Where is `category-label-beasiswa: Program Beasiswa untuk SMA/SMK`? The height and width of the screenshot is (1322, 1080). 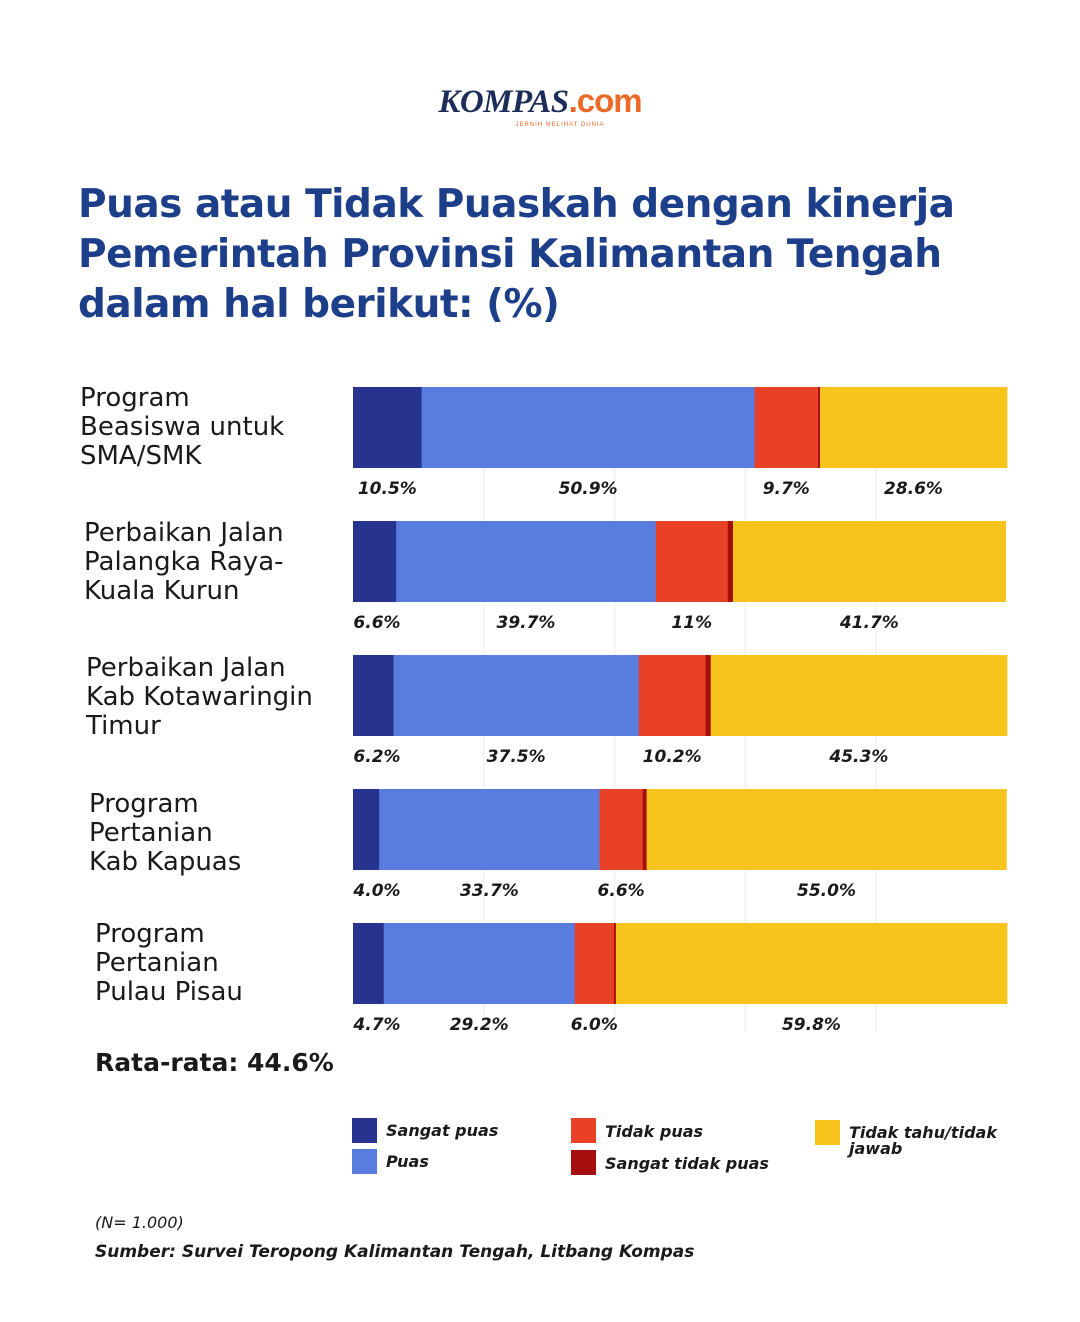
category-label-beasiswa: Program Beasiswa untuk SMA/SMK is located at coordinates (182, 427).